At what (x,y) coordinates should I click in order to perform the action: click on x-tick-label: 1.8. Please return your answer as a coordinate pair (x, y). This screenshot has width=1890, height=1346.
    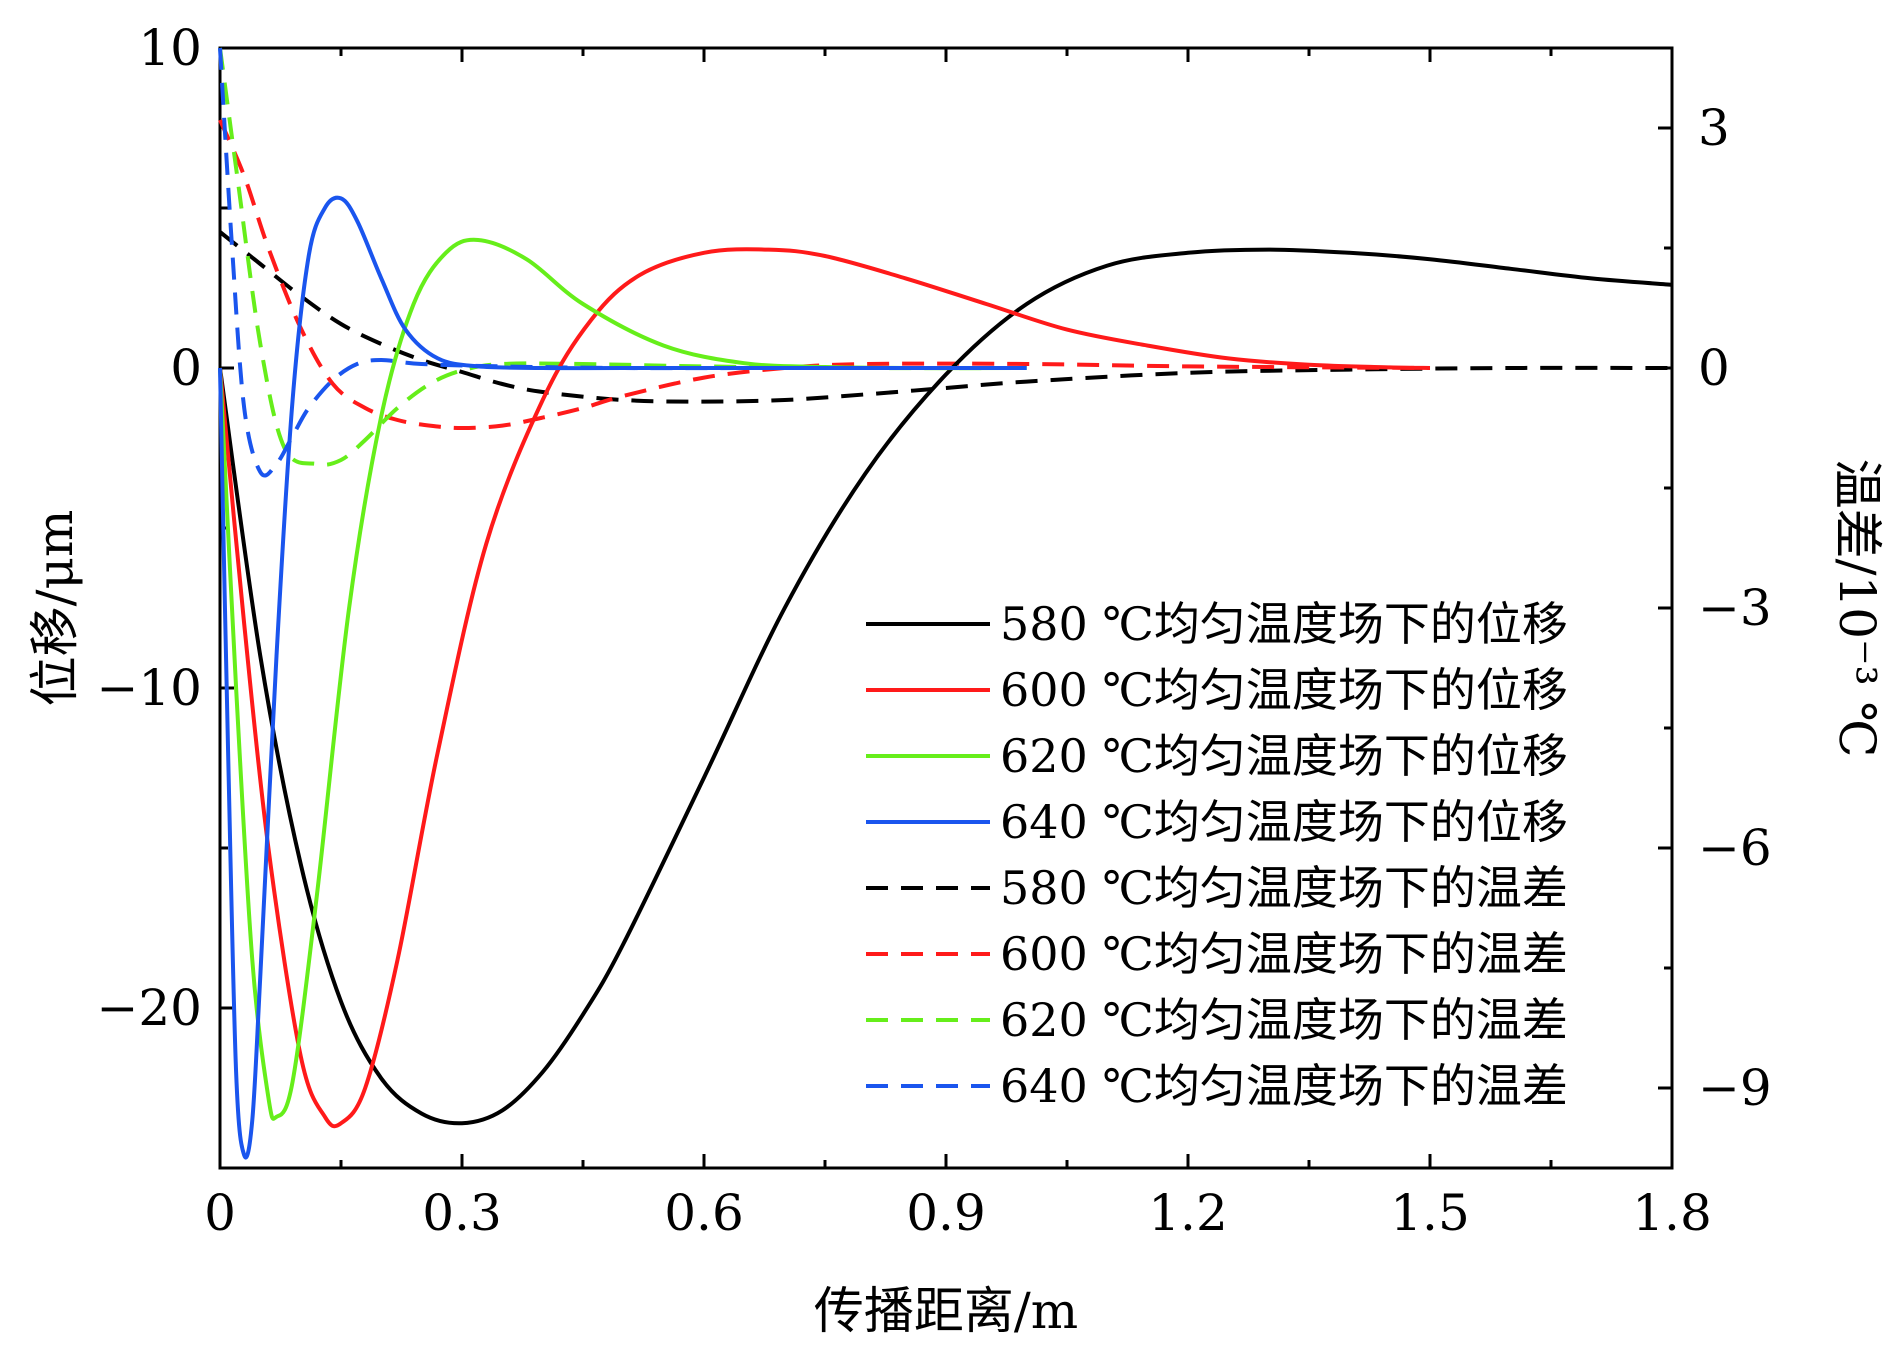
    Looking at the image, I should click on (1672, 1213).